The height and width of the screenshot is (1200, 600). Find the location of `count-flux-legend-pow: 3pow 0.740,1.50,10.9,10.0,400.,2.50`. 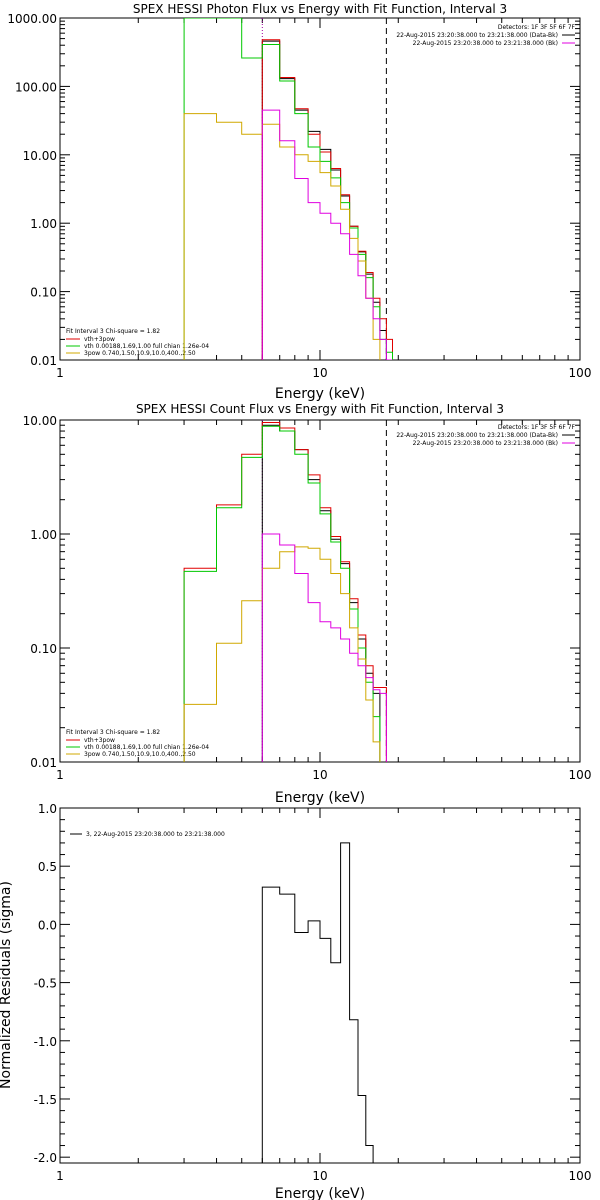

count-flux-legend-pow: 3pow 0.740,1.50,10.9,10.0,400.,2.50 is located at coordinates (140, 754).